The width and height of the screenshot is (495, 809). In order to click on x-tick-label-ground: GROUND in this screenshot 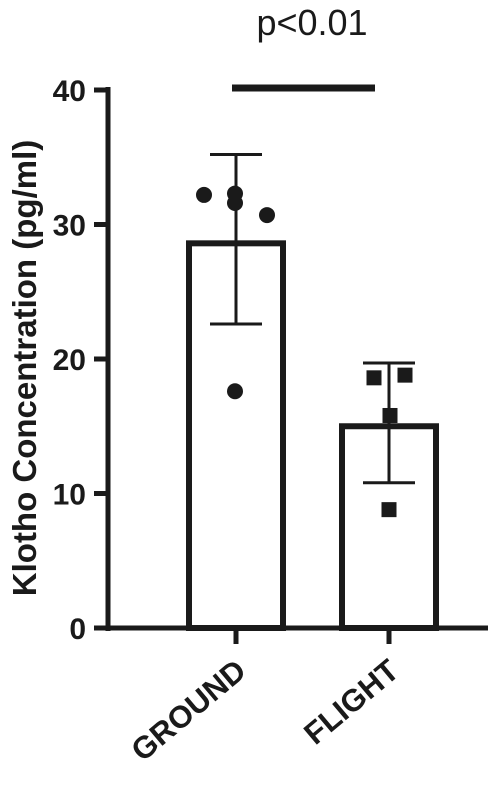, I will do `click(188, 710)`.